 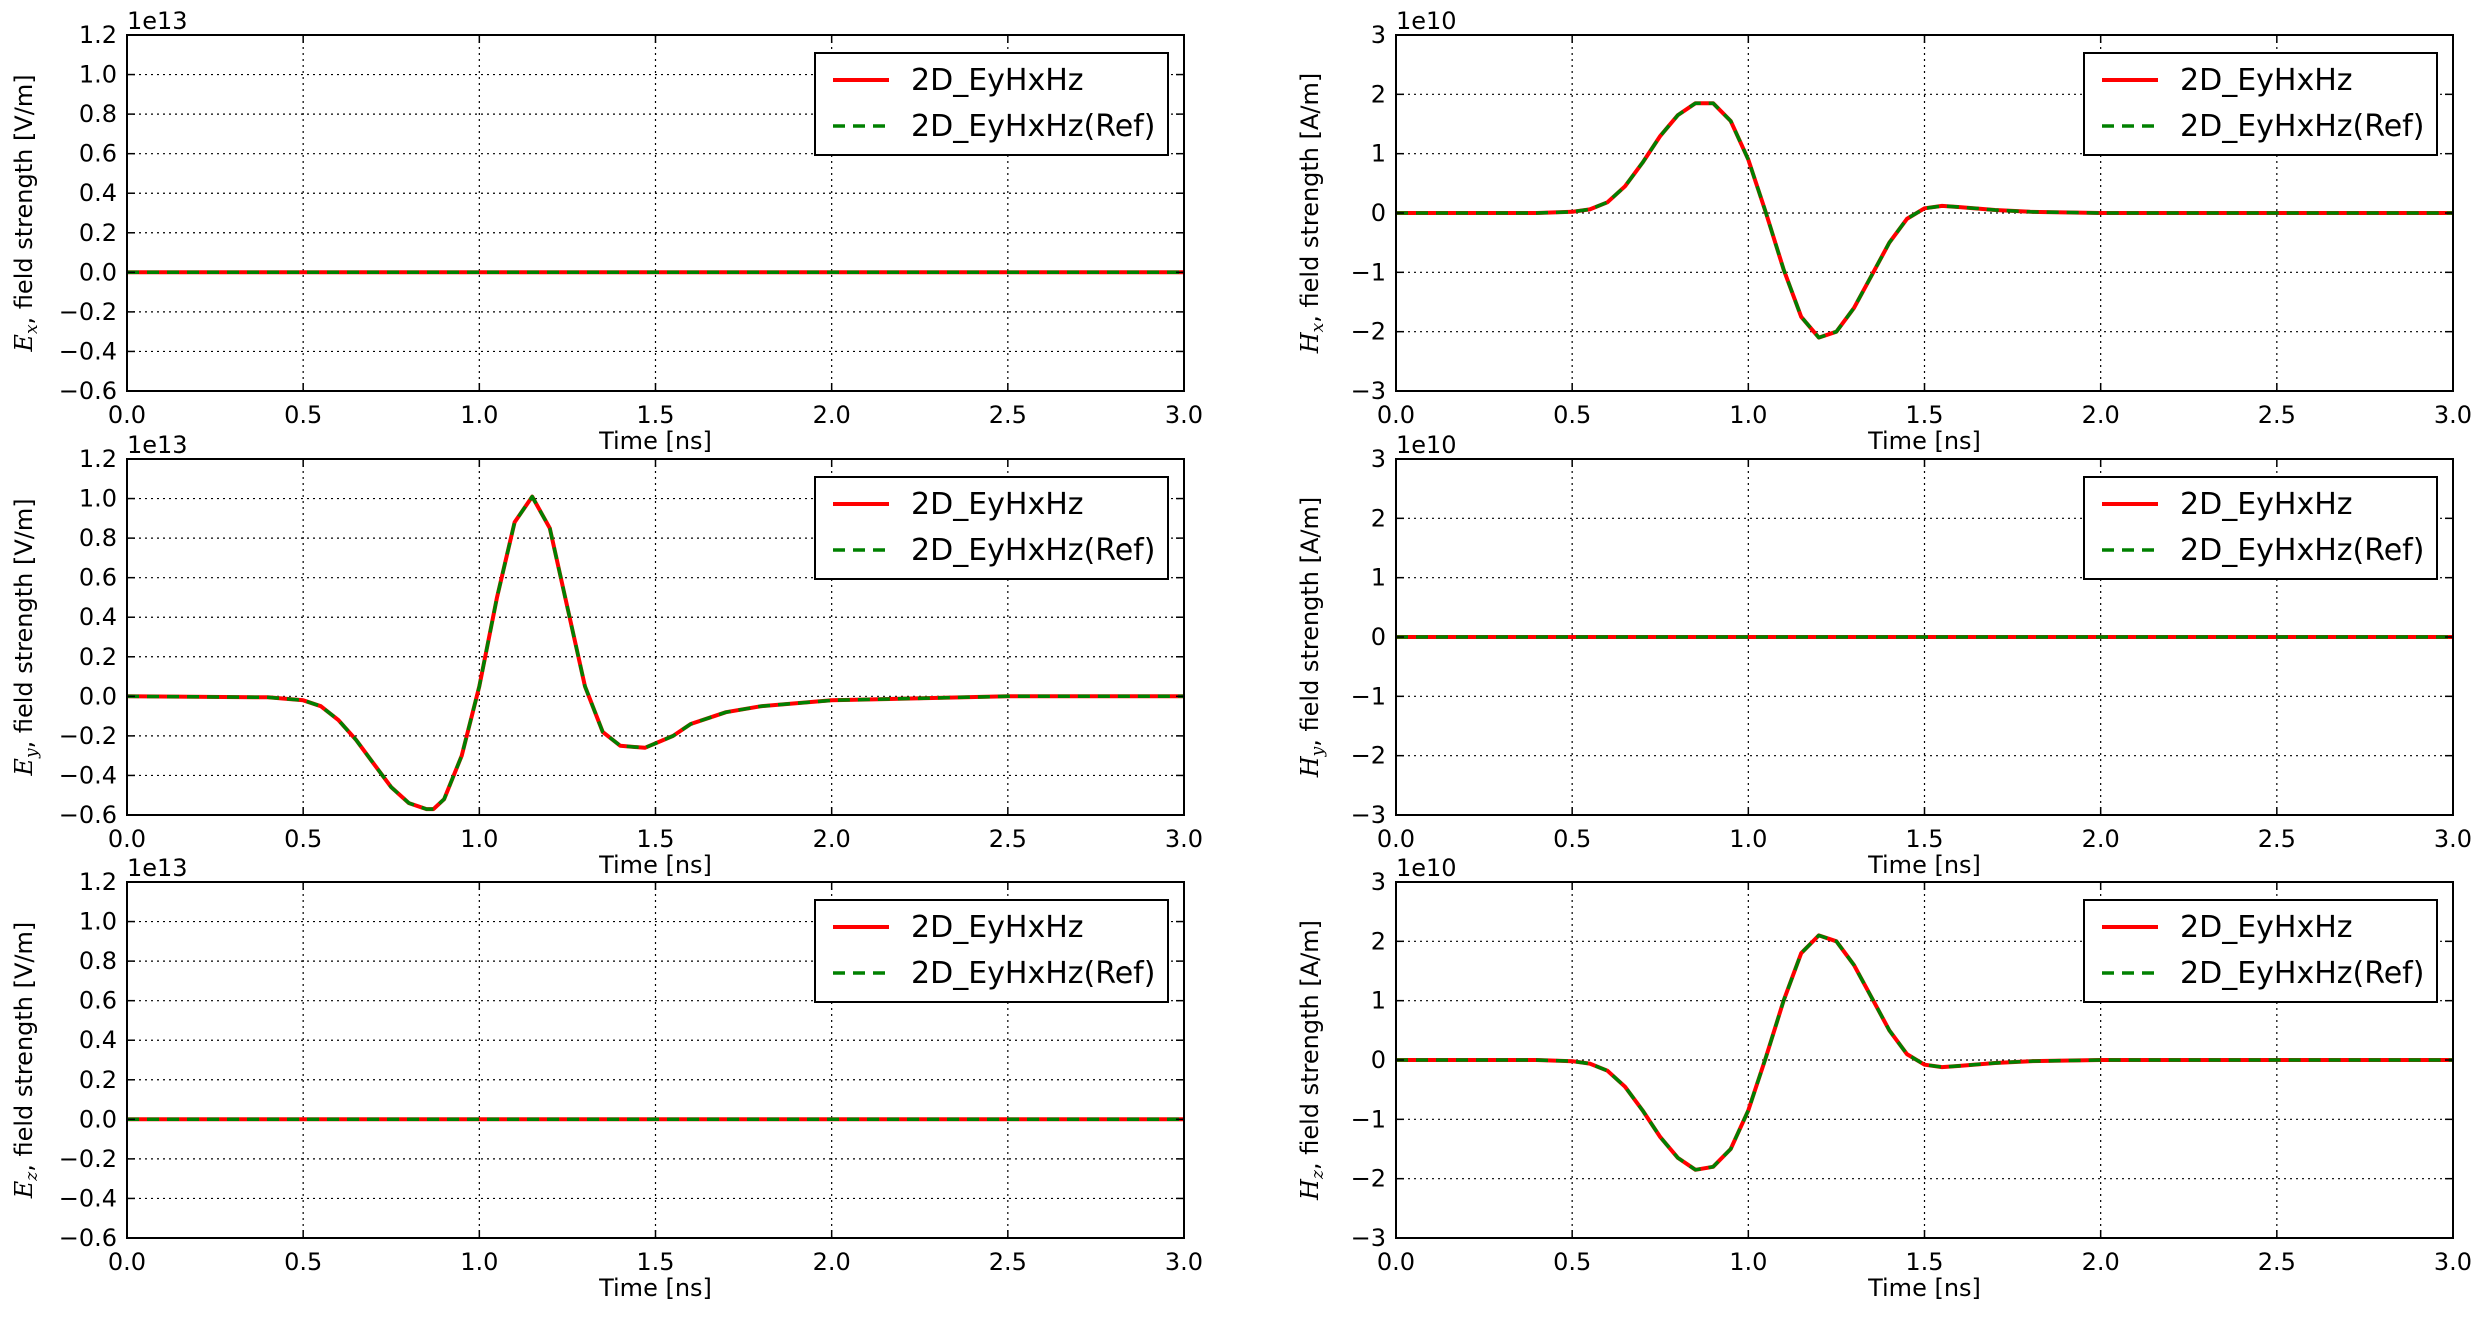 I want to click on y-axis-symbol: H, so click(x=1310, y=766).